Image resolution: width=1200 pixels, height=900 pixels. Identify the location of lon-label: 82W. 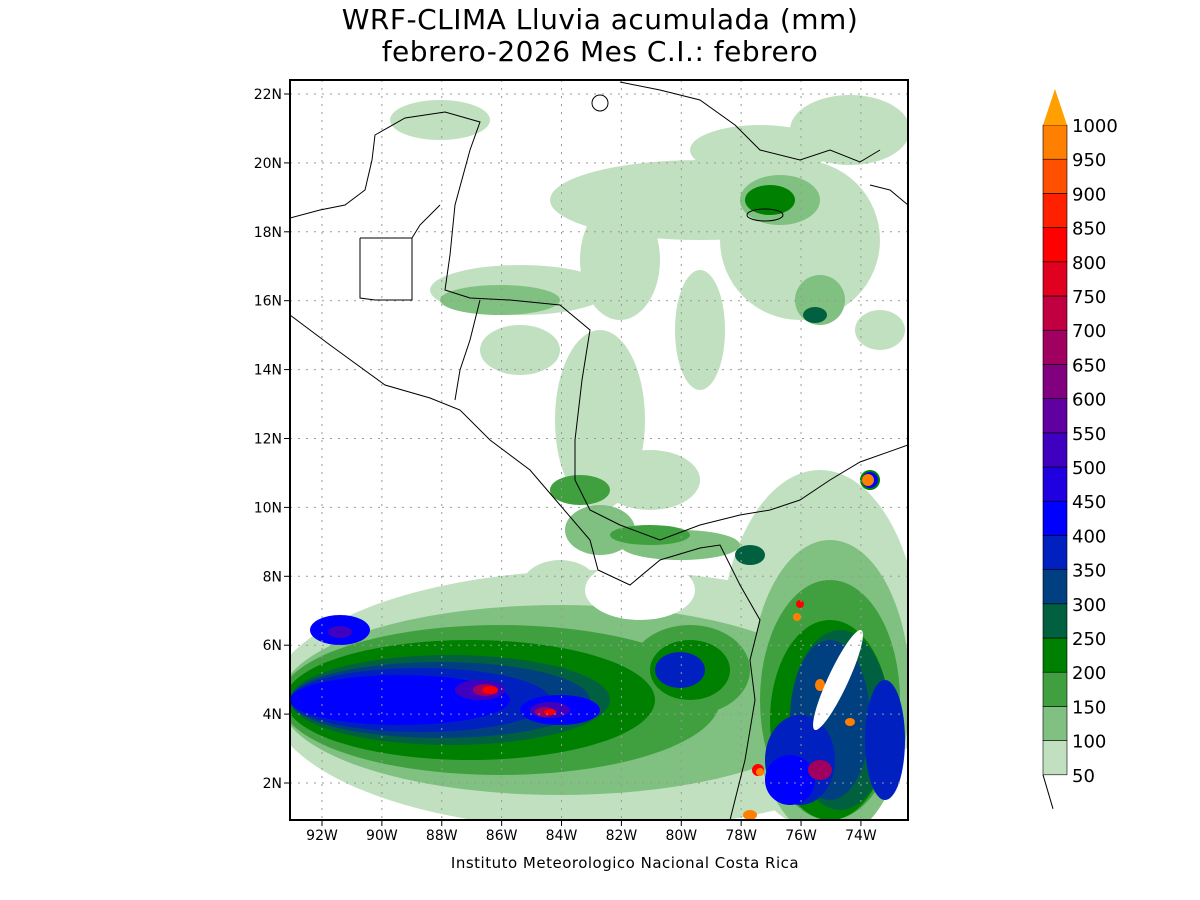
(622, 836).